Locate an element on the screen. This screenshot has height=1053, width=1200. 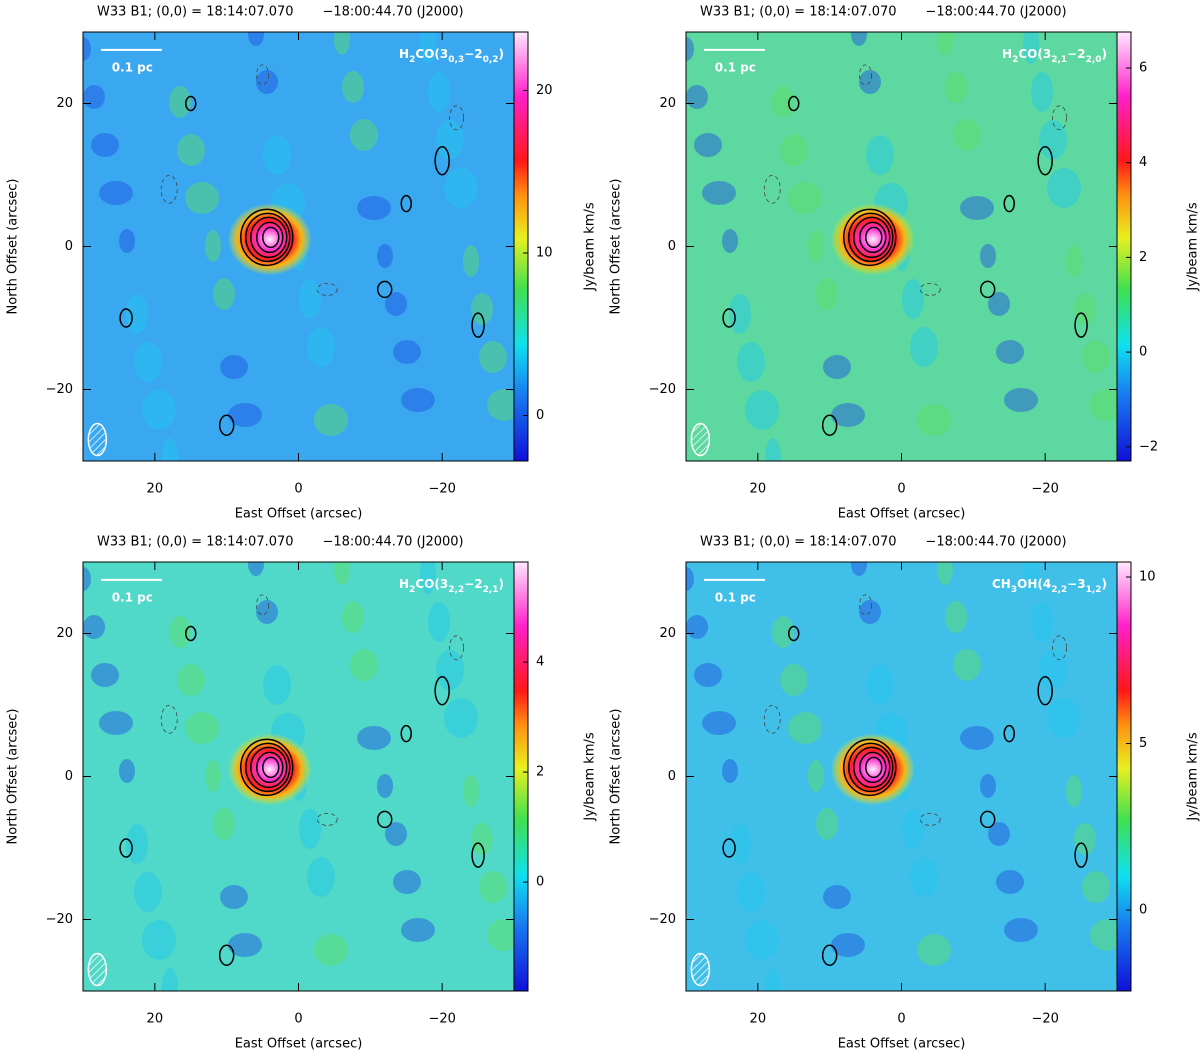
line-label-part: 1,2 is located at coordinates (1094, 590).